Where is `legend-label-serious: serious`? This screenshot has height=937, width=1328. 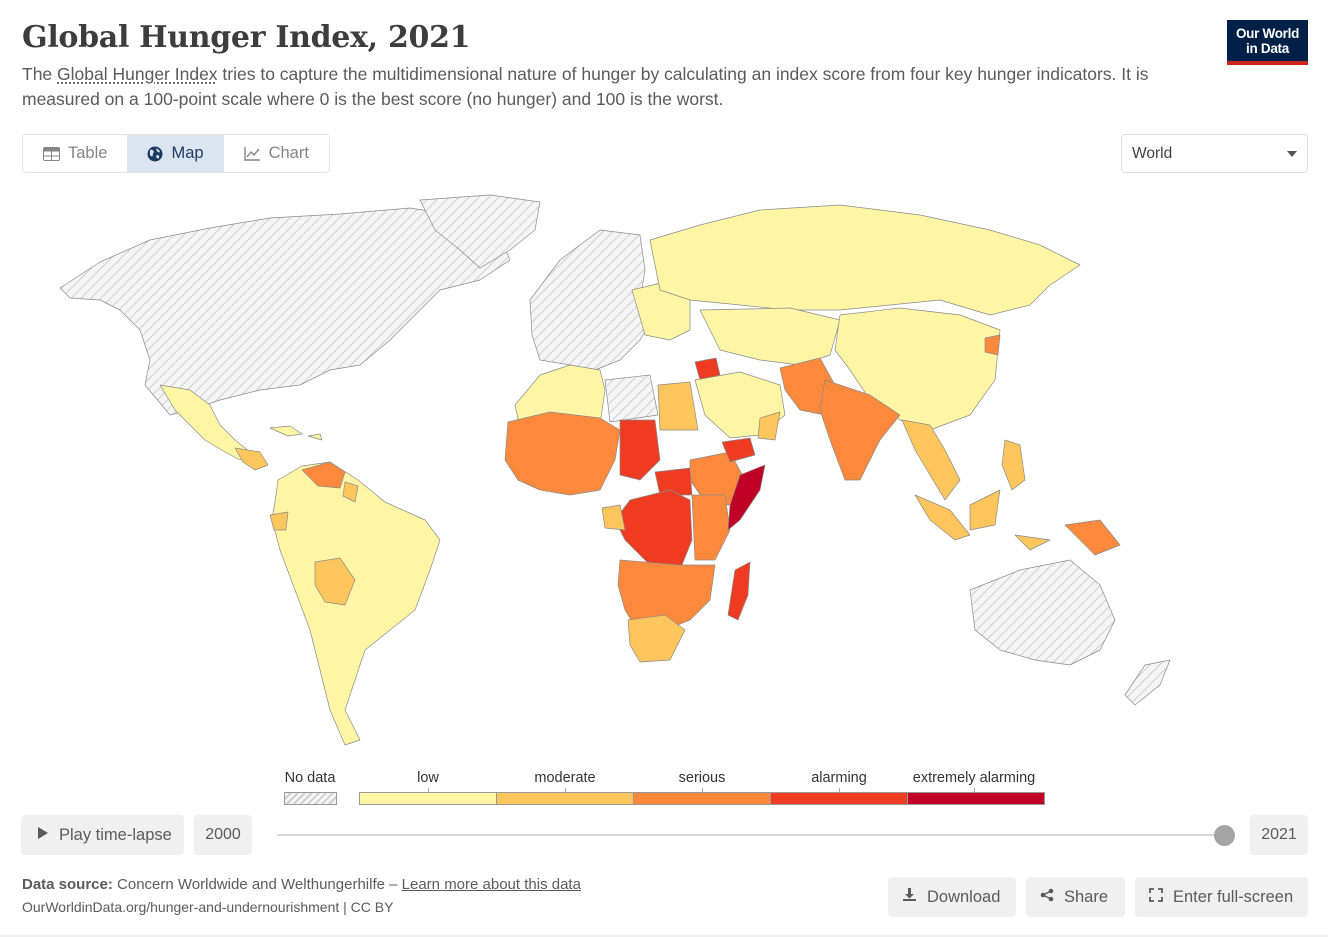
legend-label-serious: serious is located at coordinates (702, 778).